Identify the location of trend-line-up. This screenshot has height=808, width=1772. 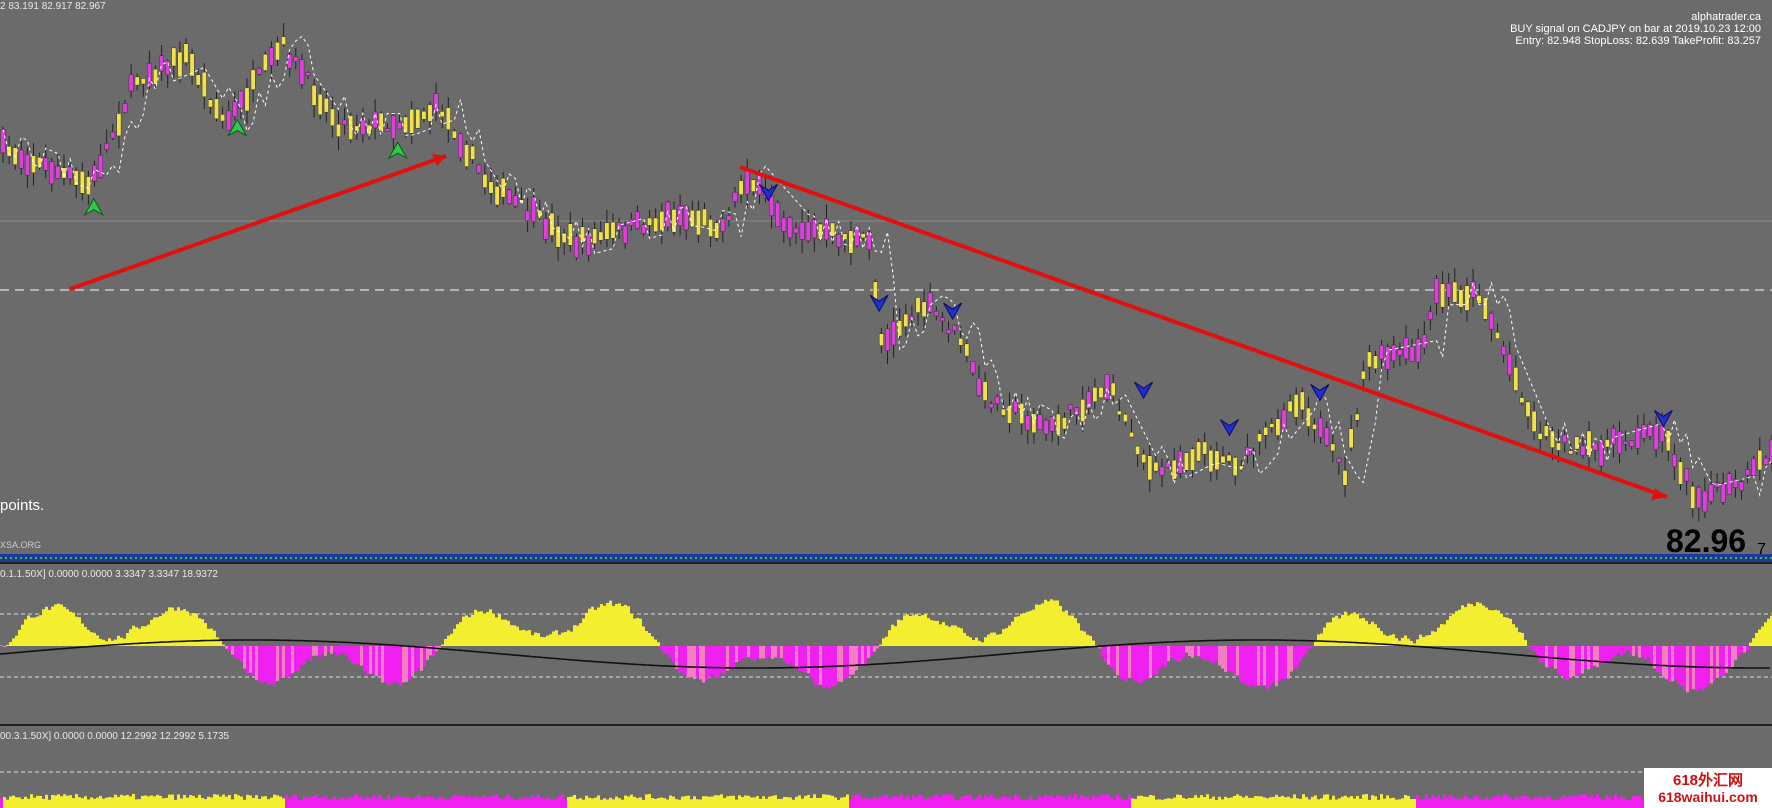
(258, 222).